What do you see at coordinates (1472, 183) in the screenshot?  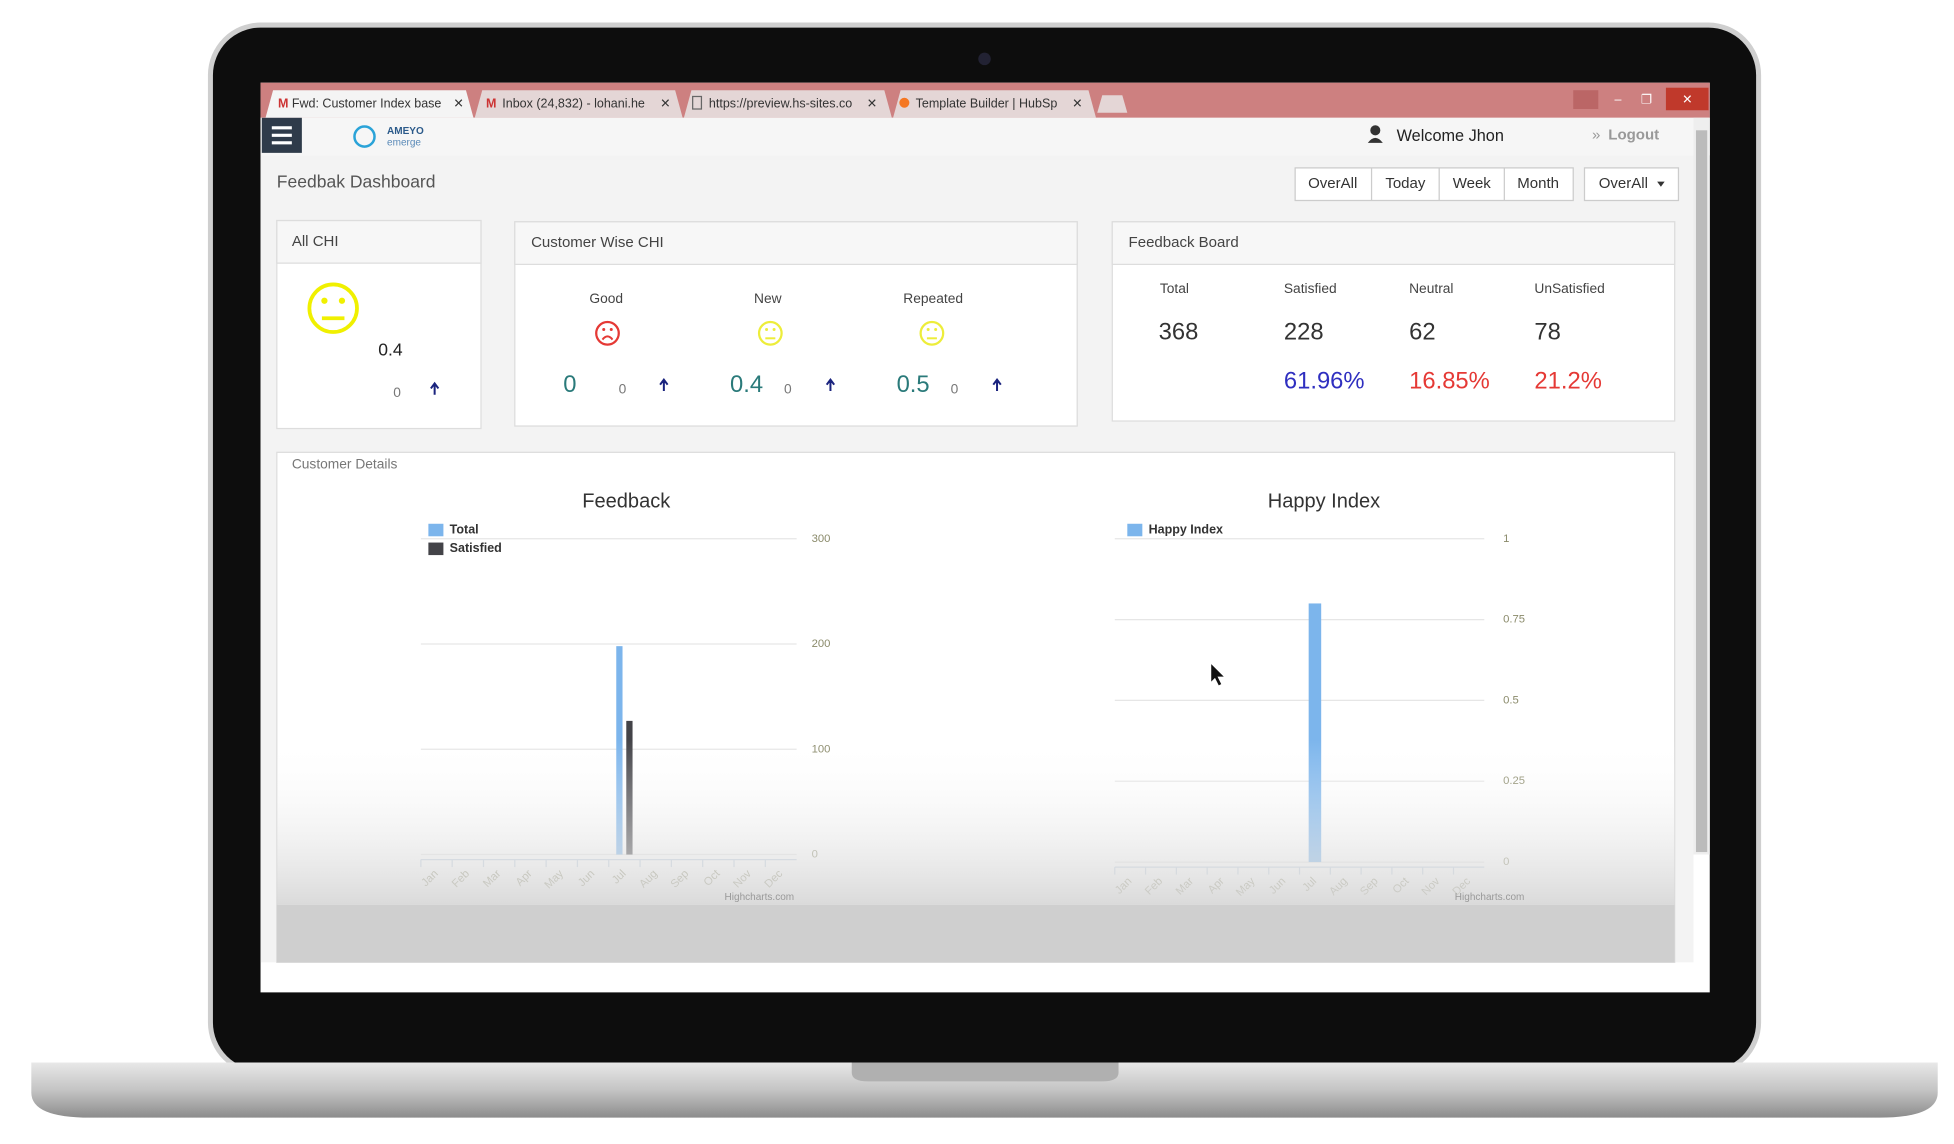 I see `filter-button: Week` at bounding box center [1472, 183].